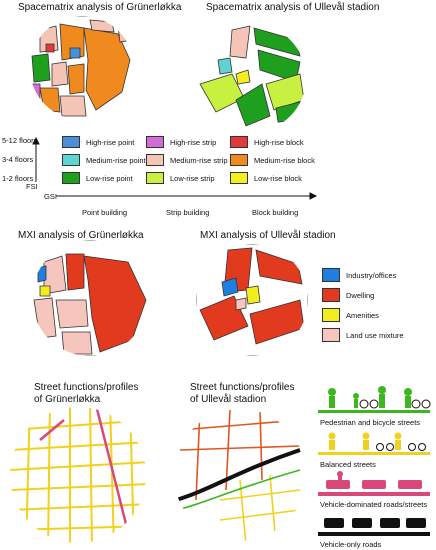  What do you see at coordinates (284, 160) in the screenshot?
I see `legend-label-medium-rise-block: Medium-rise block` at bounding box center [284, 160].